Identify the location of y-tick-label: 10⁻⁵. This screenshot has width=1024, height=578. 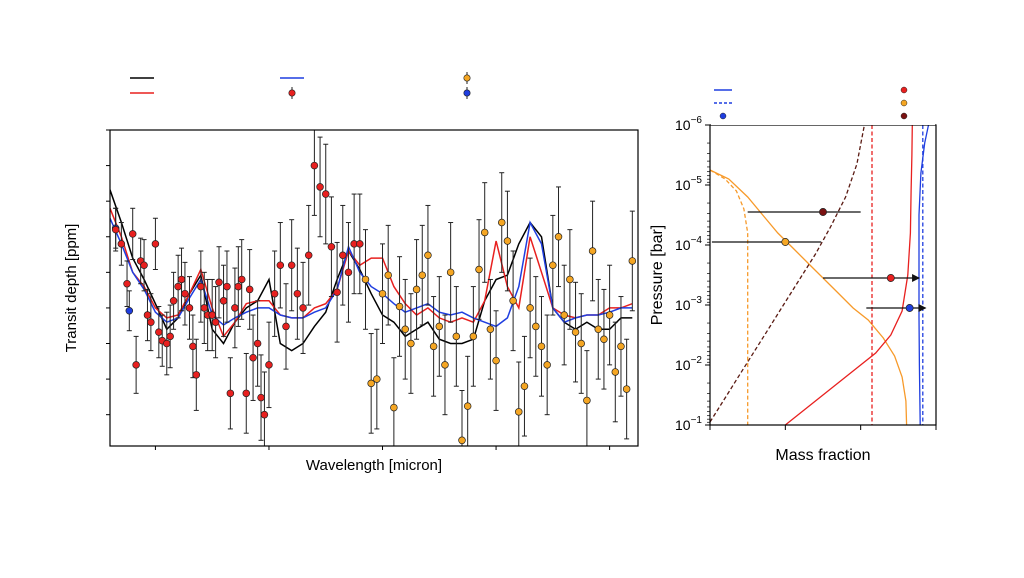
(688, 184).